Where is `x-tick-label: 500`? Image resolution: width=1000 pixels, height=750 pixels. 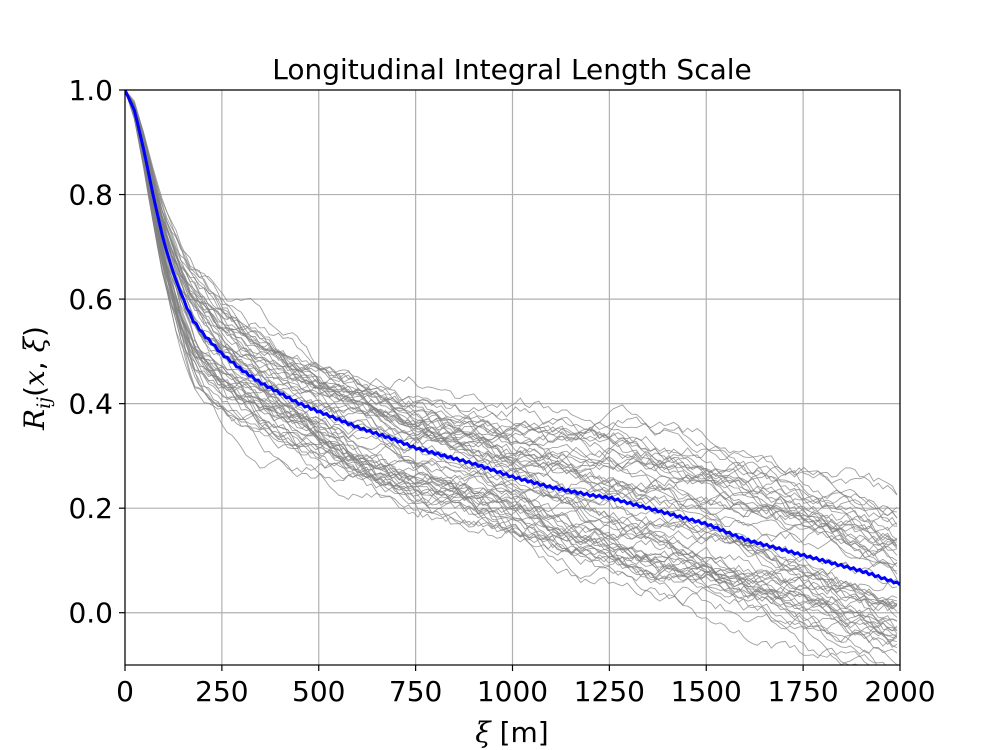 x-tick-label: 500 is located at coordinates (318, 691).